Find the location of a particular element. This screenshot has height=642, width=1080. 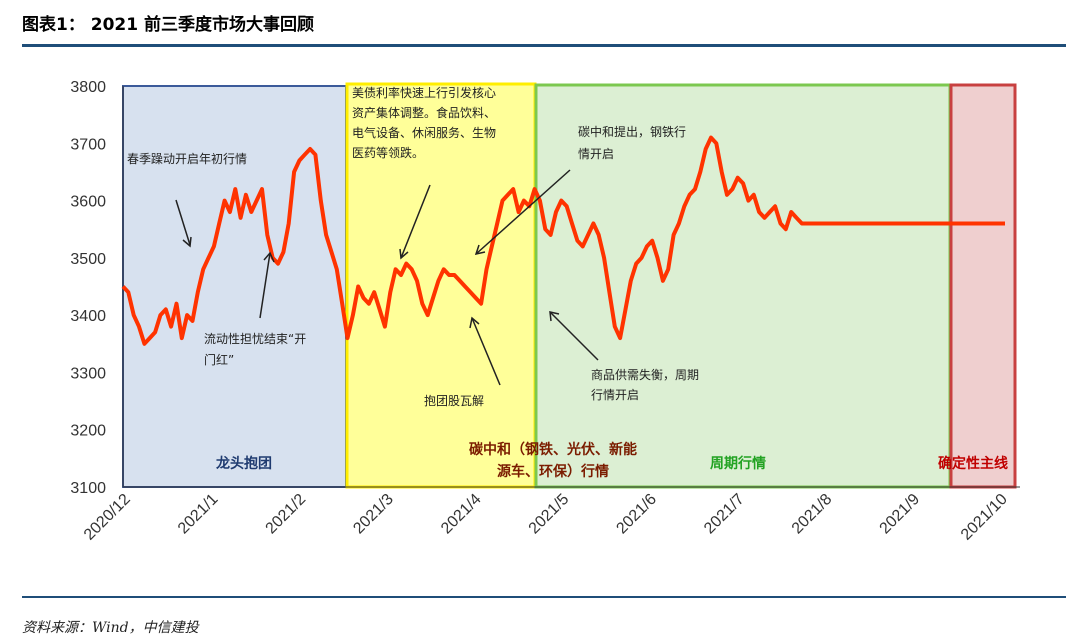

footer-rule is located at coordinates (544, 597).